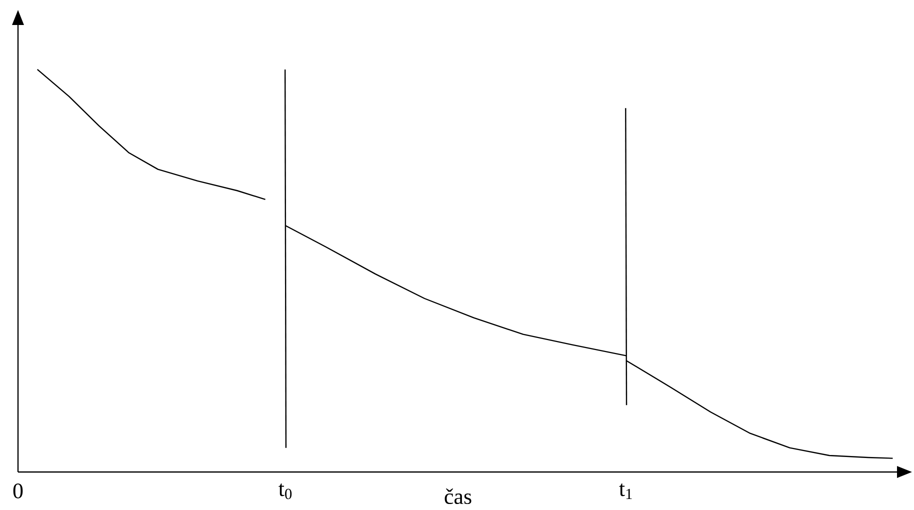 The width and height of the screenshot is (914, 510). I want to click on x-tick-label: t$_{1}$, so click(625, 492).